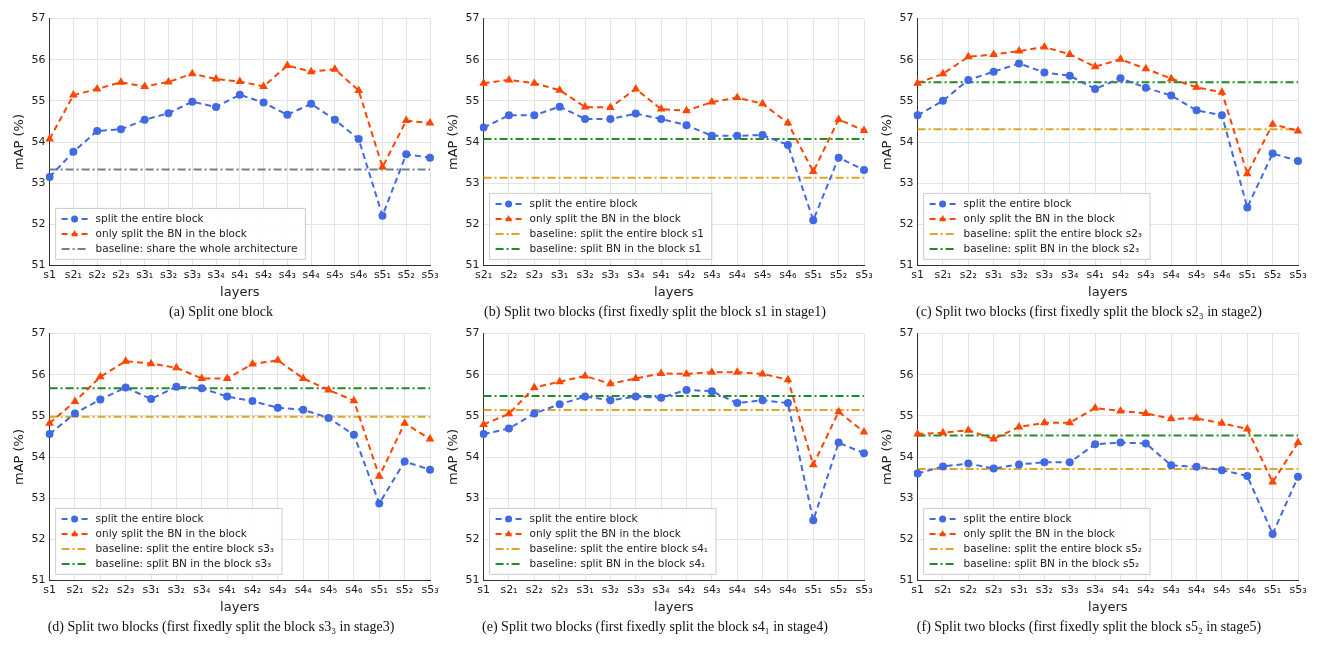 The width and height of the screenshot is (1318, 651). Describe the element at coordinates (216, 274) in the screenshot. I see `x-tick-label: s3₄` at that location.